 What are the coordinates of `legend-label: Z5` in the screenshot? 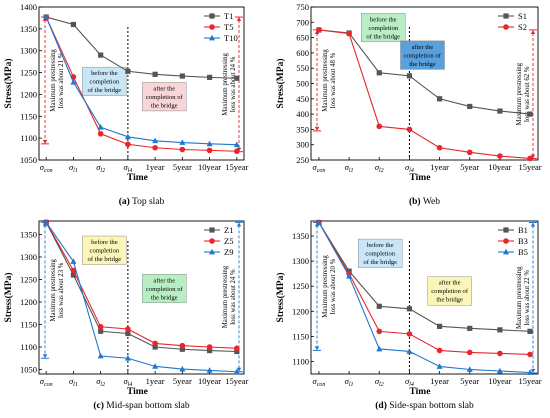 It's located at (228, 241).